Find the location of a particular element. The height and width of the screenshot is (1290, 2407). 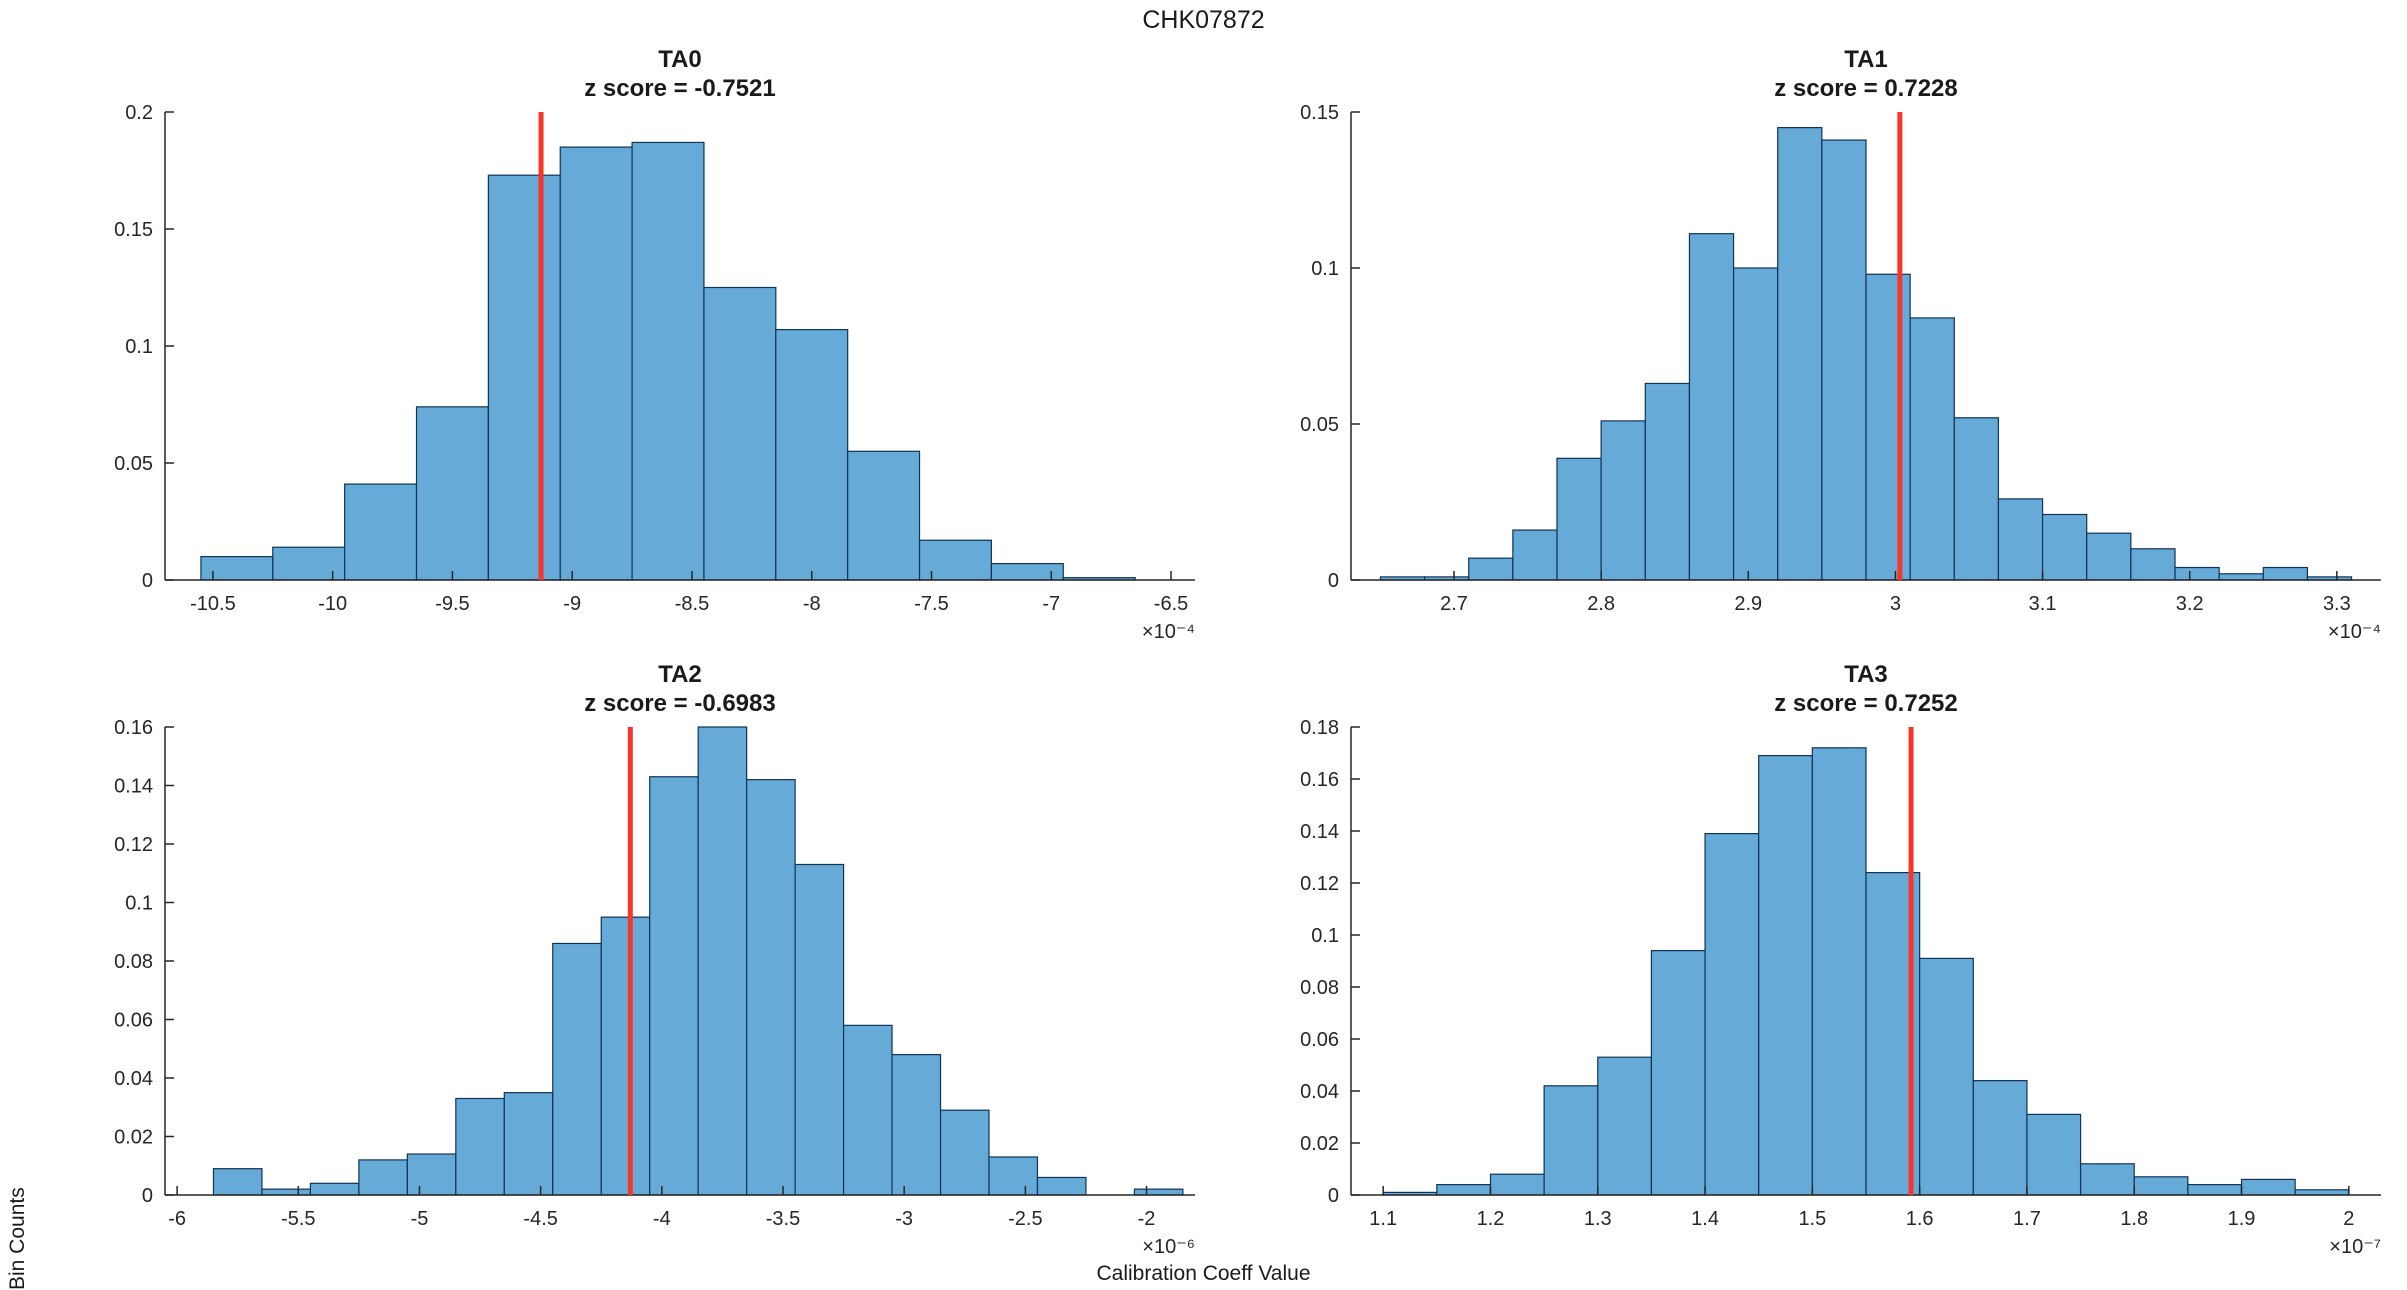

x-tick-label: 2 is located at coordinates (2348, 1219).